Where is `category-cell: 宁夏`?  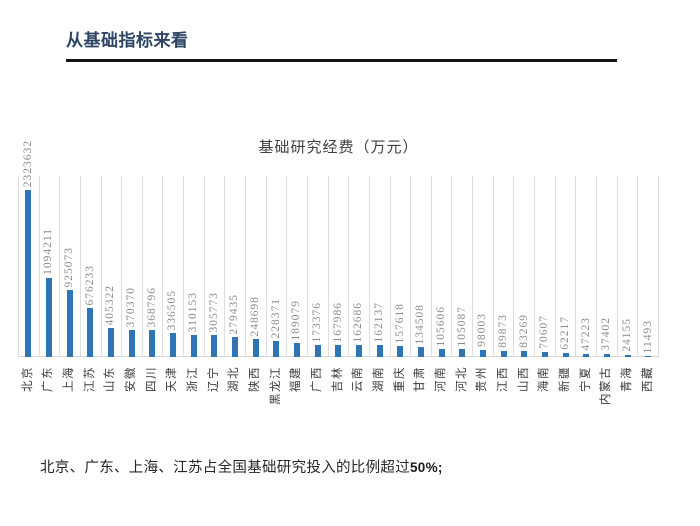 category-cell: 宁夏 is located at coordinates (586, 401).